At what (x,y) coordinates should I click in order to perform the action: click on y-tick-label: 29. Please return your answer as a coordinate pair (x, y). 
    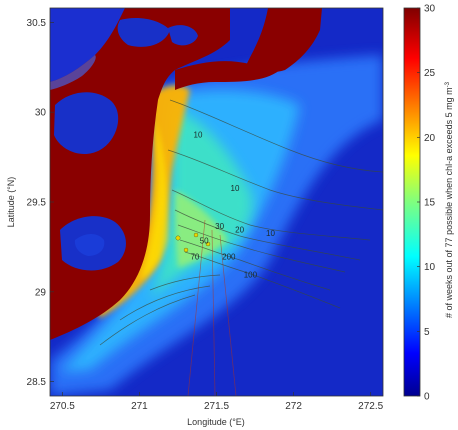
    Looking at the image, I should click on (41, 292).